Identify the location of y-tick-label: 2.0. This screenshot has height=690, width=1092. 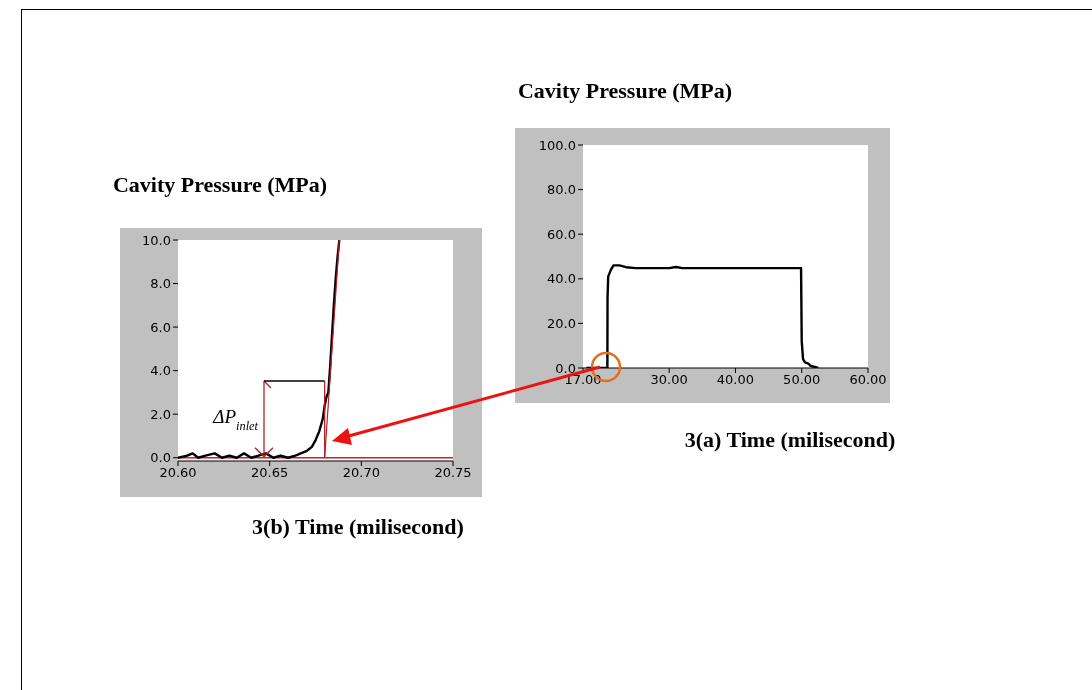
(160, 414).